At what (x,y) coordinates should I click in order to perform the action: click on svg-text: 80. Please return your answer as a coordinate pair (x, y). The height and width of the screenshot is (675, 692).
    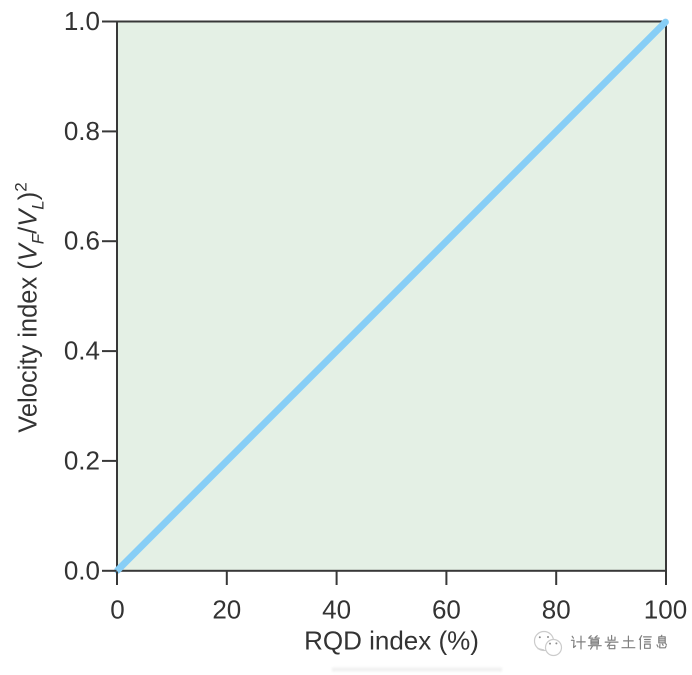
    Looking at the image, I should click on (556, 609).